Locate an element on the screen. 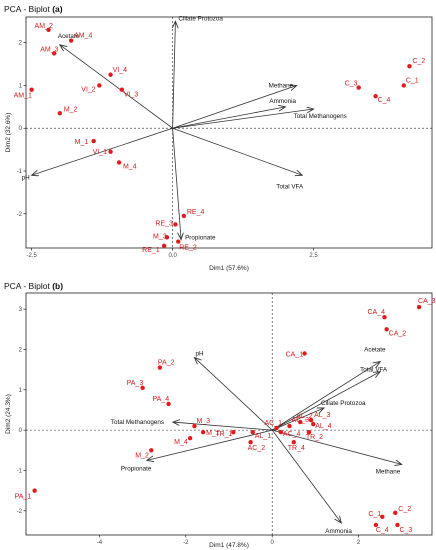 Image resolution: width=436 pixels, height=550 pixels. sample-label-am-3: AM_3 is located at coordinates (49, 49).